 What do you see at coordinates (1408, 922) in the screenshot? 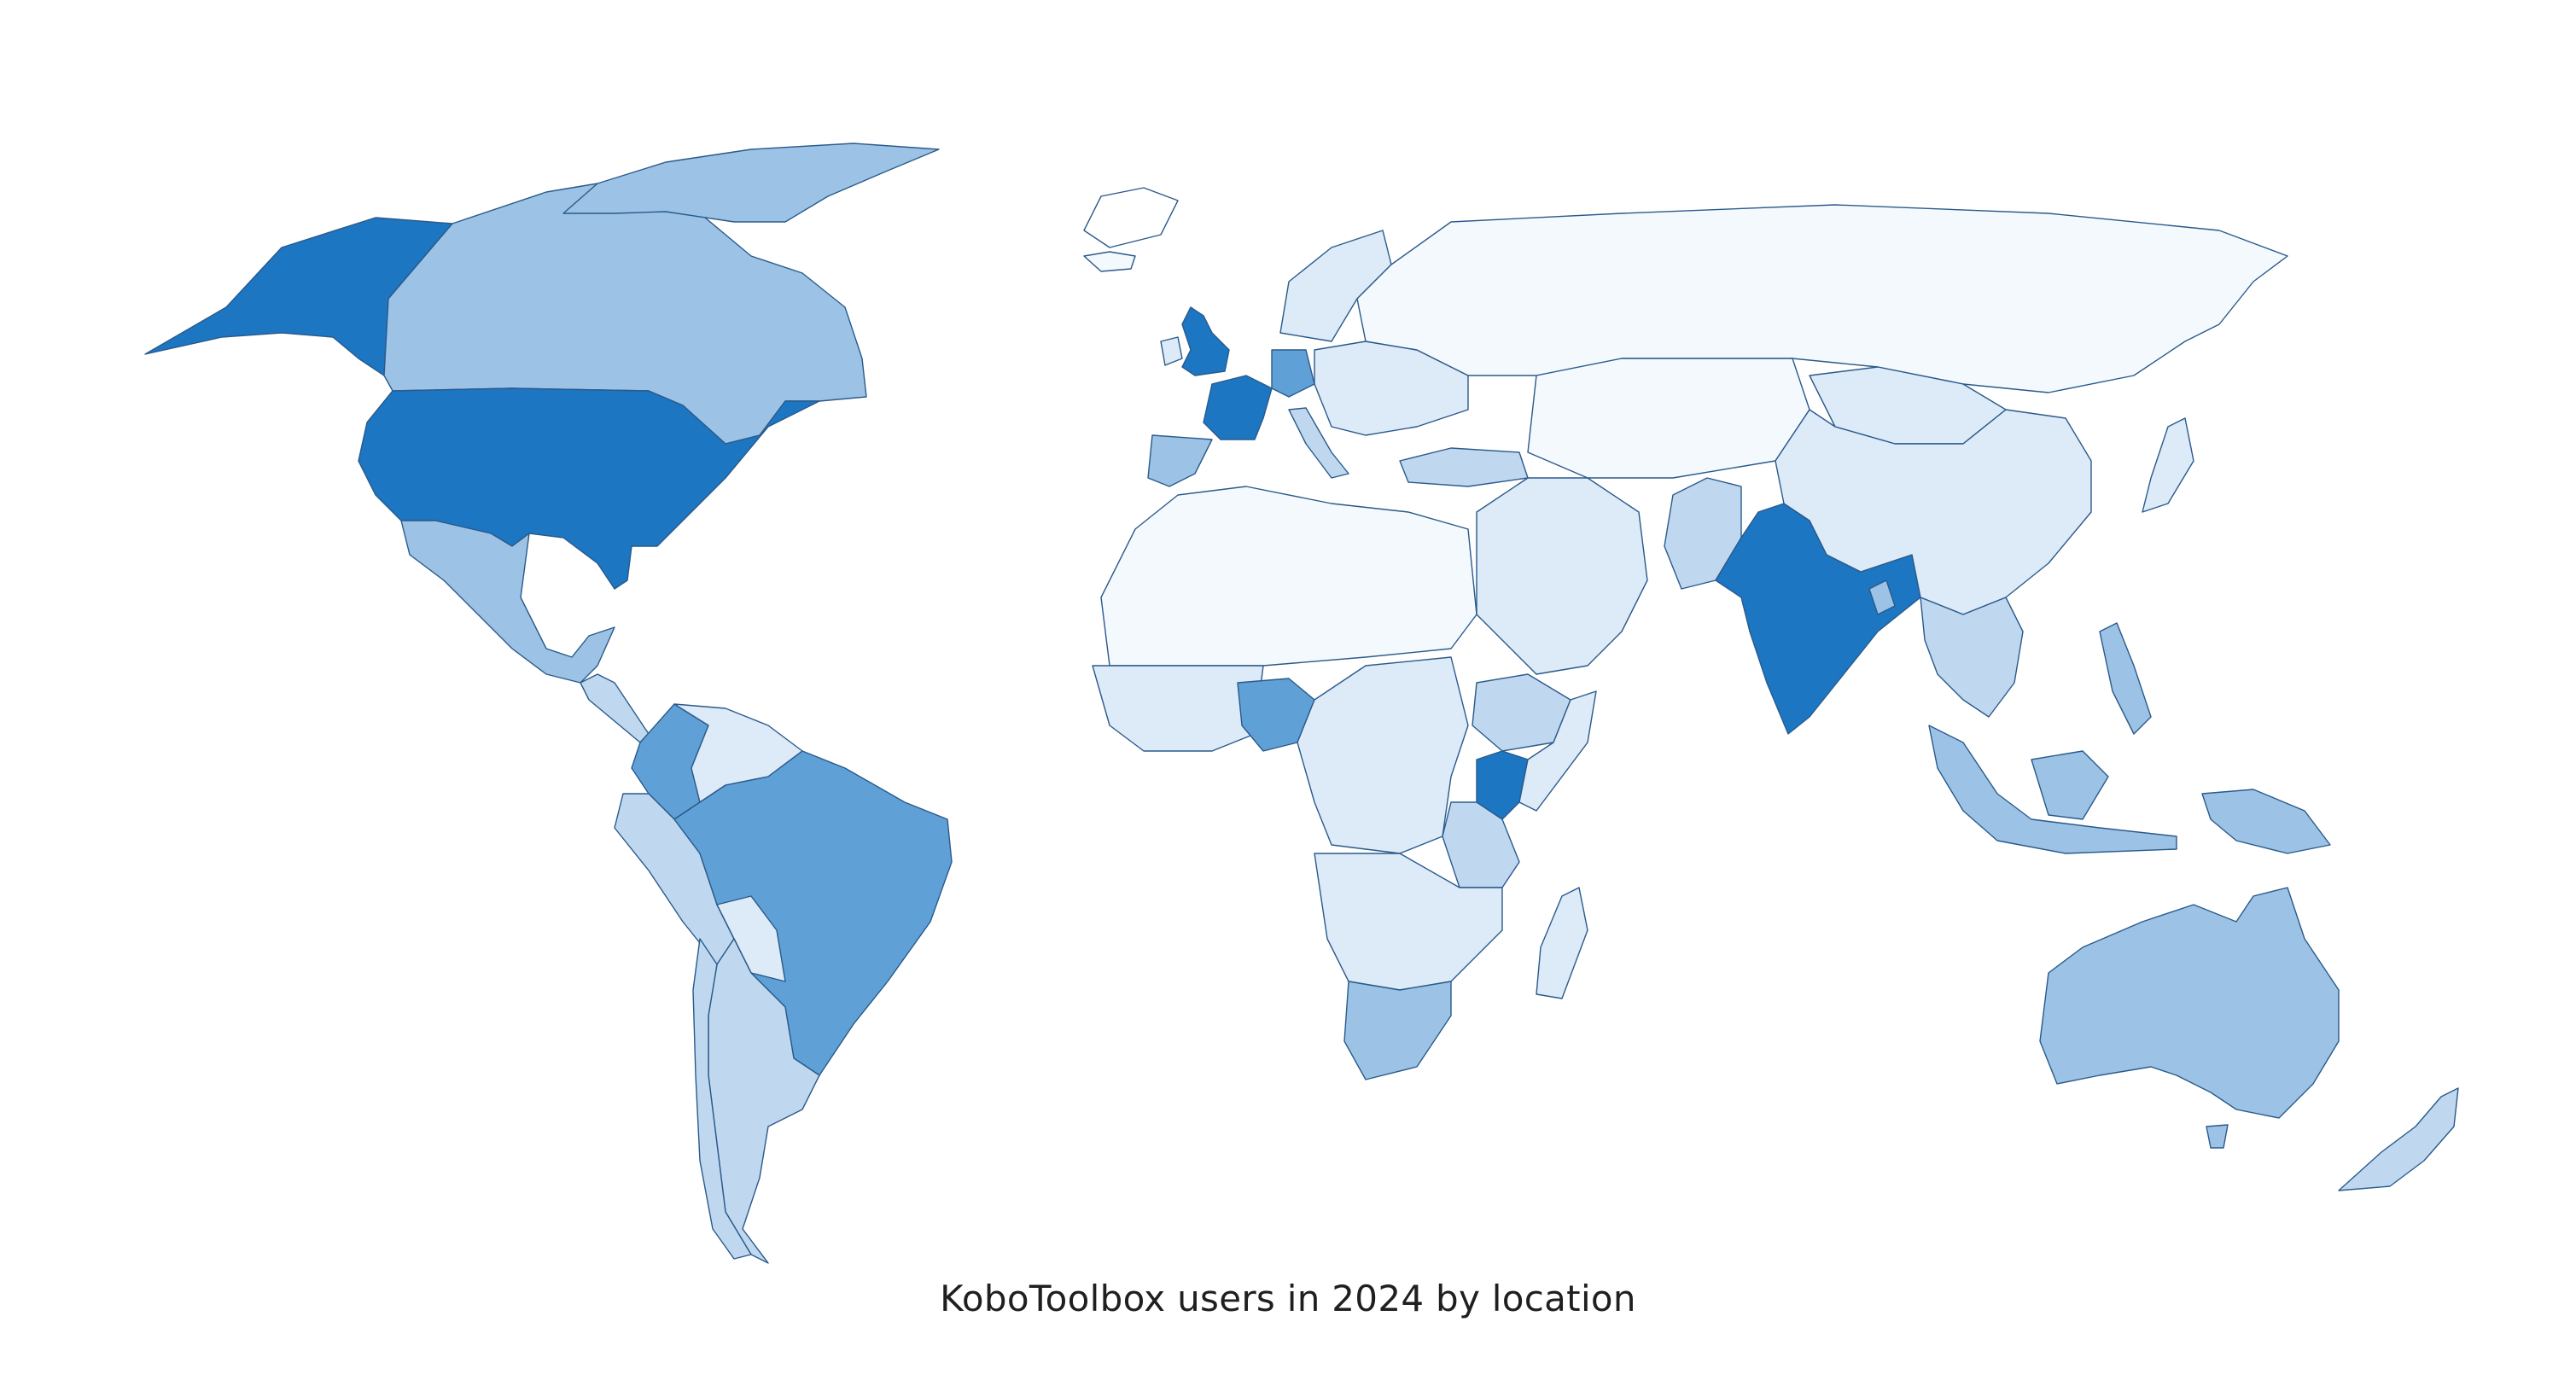
I see `region-southern-africa` at bounding box center [1408, 922].